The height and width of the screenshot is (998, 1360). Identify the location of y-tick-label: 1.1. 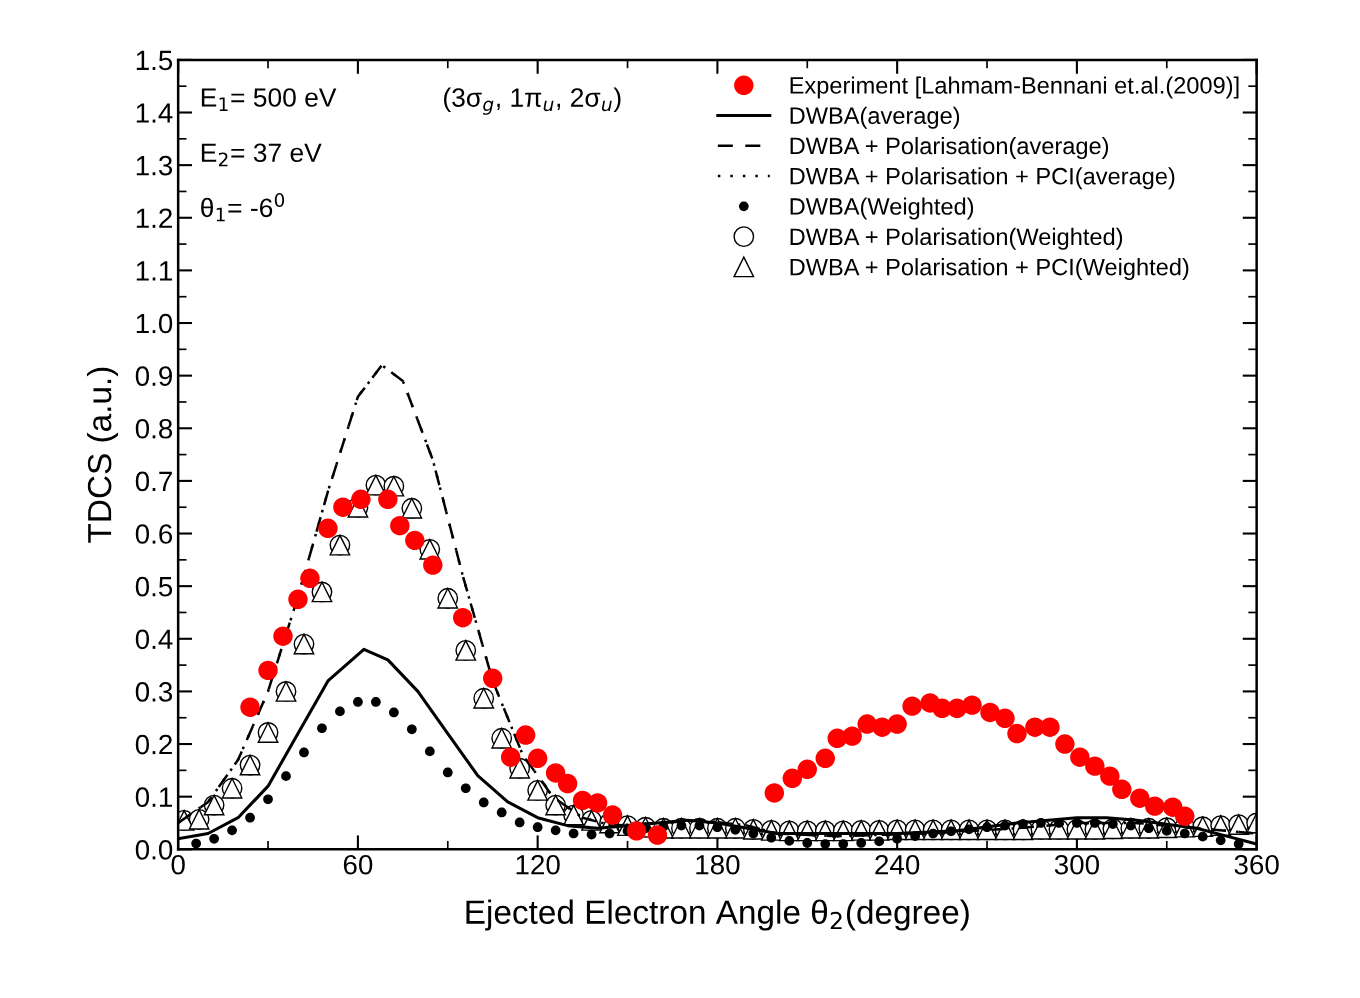
(154, 271).